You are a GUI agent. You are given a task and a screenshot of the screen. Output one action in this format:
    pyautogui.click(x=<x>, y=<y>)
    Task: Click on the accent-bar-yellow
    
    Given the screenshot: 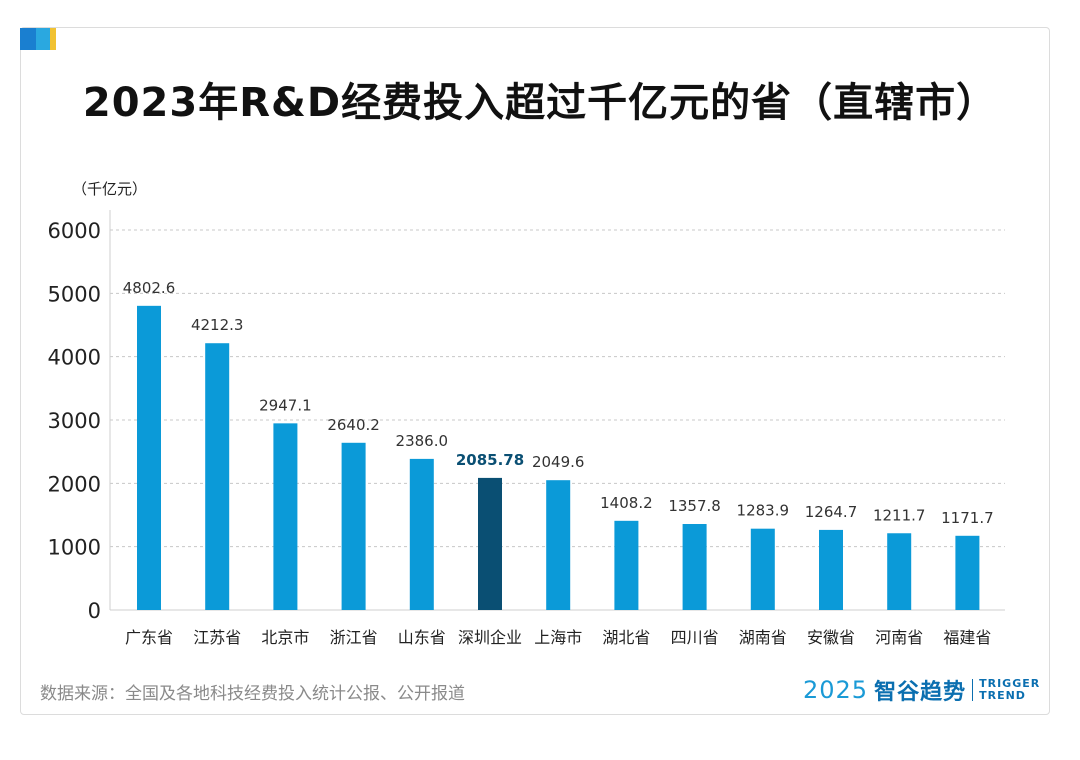 What is the action you would take?
    pyautogui.click(x=53, y=39)
    